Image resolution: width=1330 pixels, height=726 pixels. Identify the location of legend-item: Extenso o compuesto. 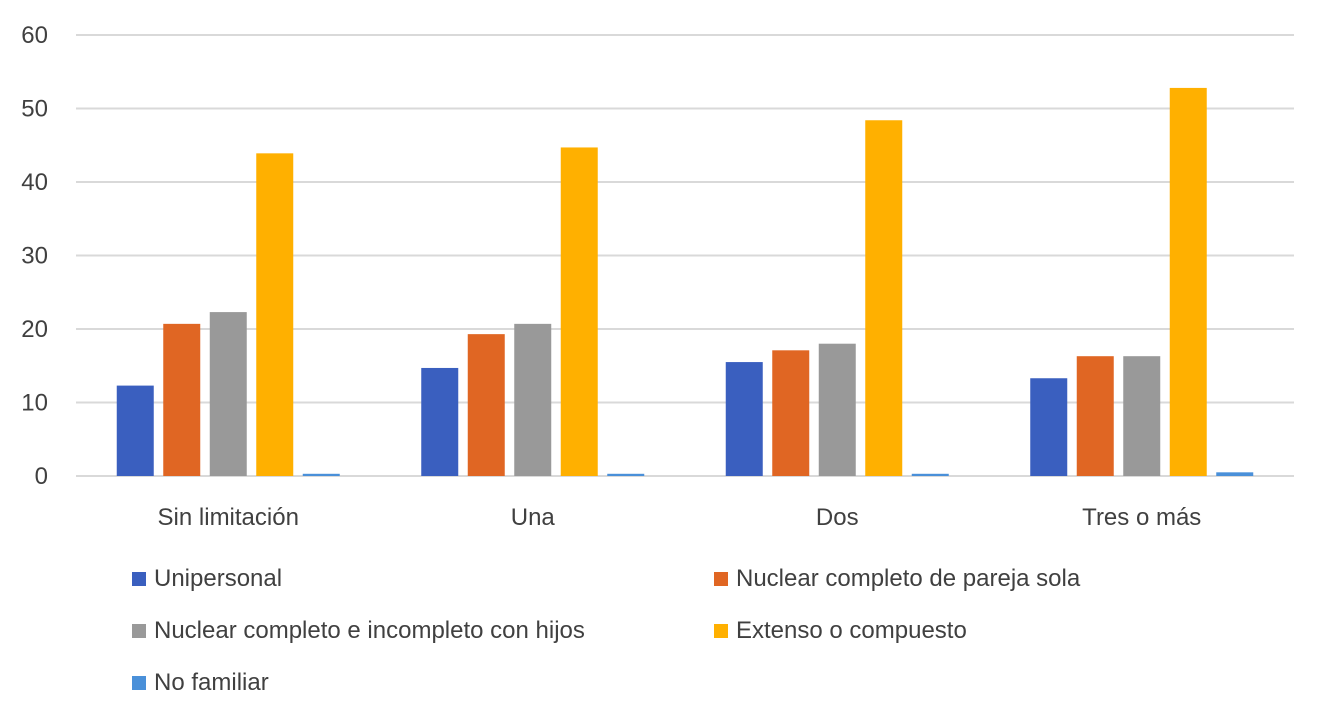
(840, 631).